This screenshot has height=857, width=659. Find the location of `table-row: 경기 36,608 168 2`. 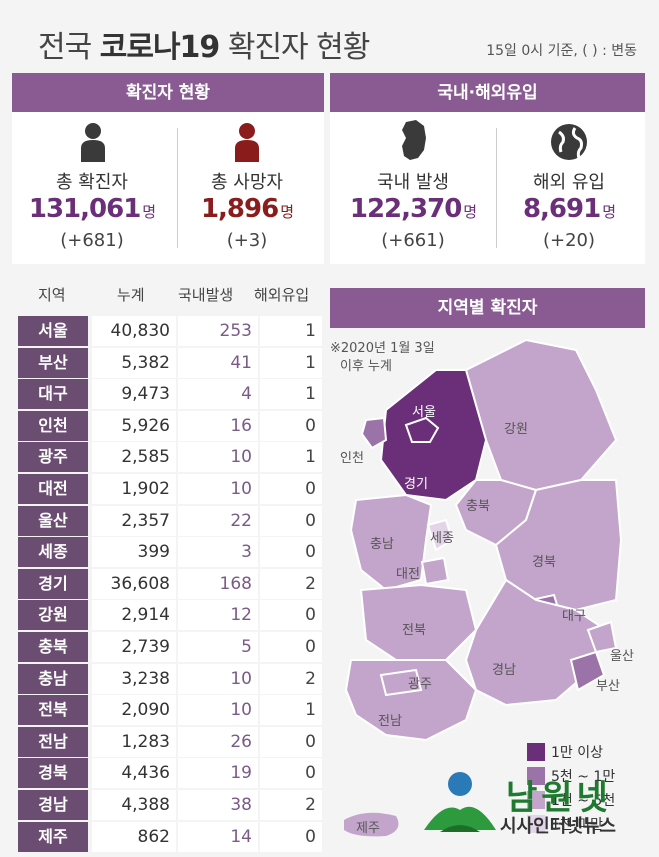

table-row: 경기 36,608 168 2 is located at coordinates (170, 584).